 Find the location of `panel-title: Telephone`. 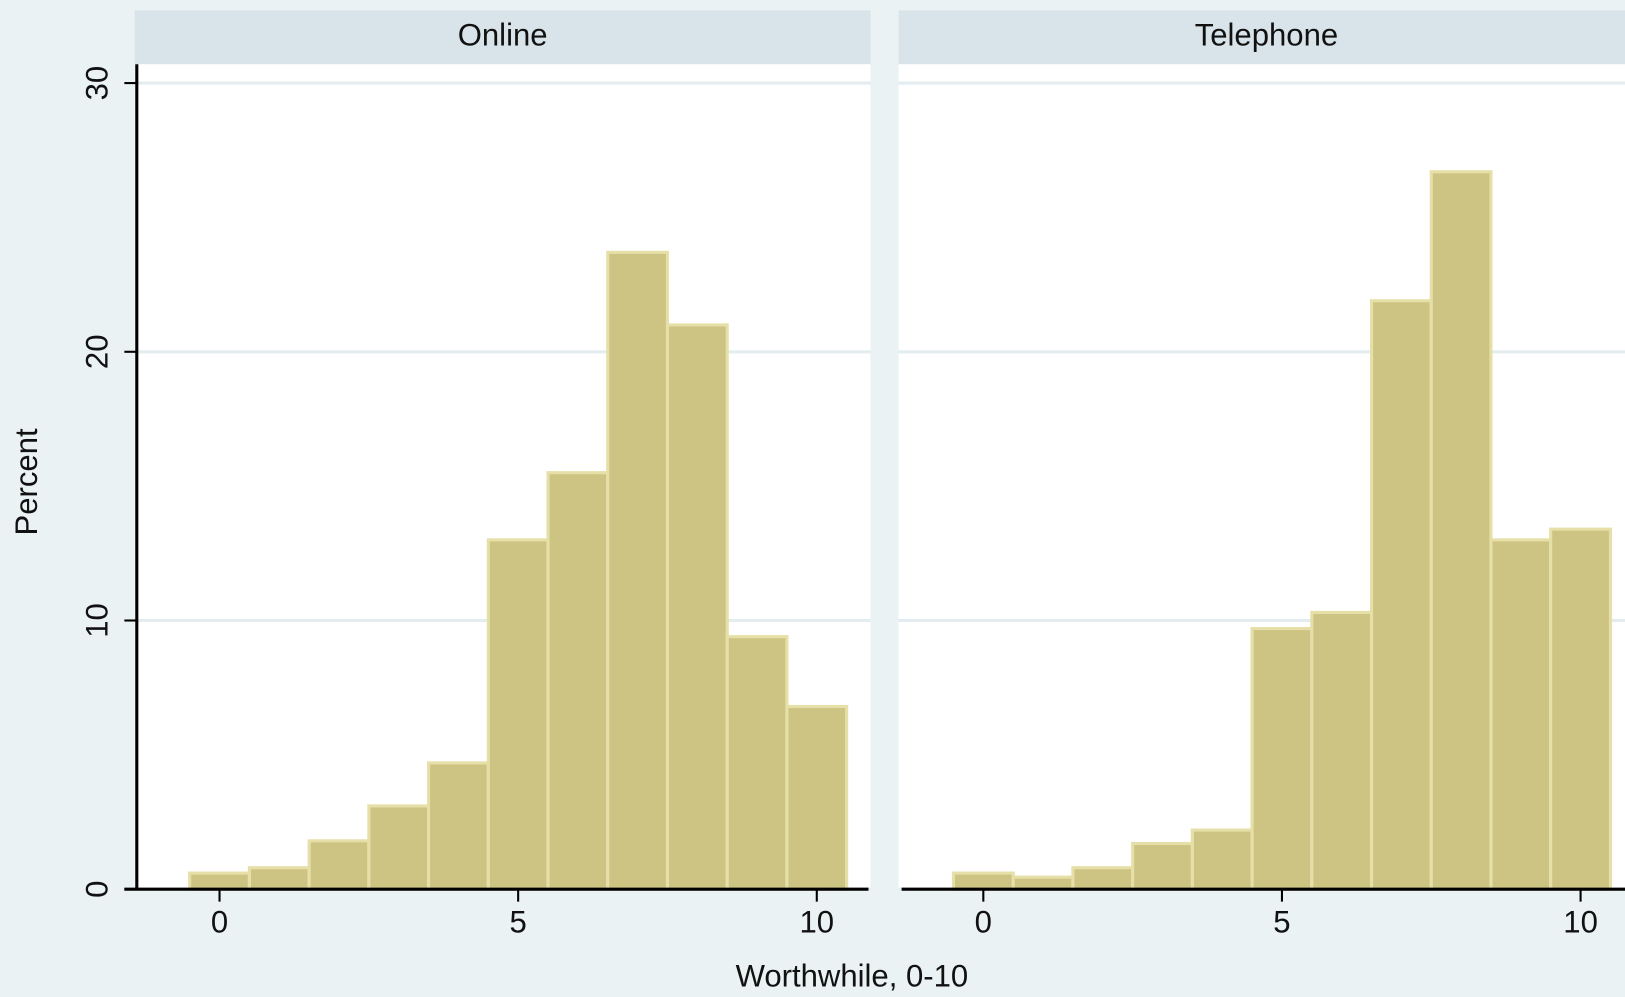

panel-title: Telephone is located at coordinates (1266, 35).